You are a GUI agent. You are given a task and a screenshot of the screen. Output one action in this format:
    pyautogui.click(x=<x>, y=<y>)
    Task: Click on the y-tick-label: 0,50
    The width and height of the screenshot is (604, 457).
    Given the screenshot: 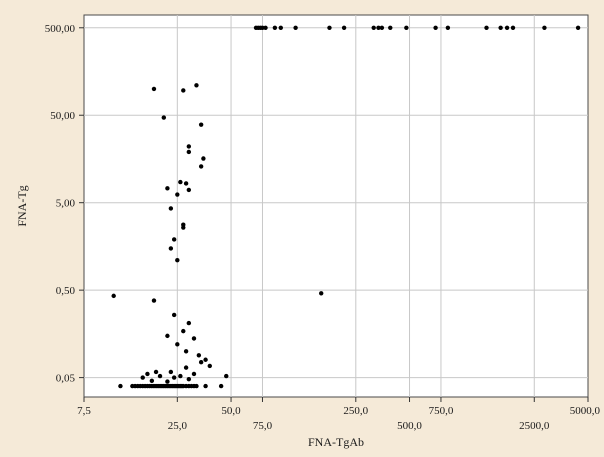 What is the action you would take?
    pyautogui.click(x=66, y=291)
    